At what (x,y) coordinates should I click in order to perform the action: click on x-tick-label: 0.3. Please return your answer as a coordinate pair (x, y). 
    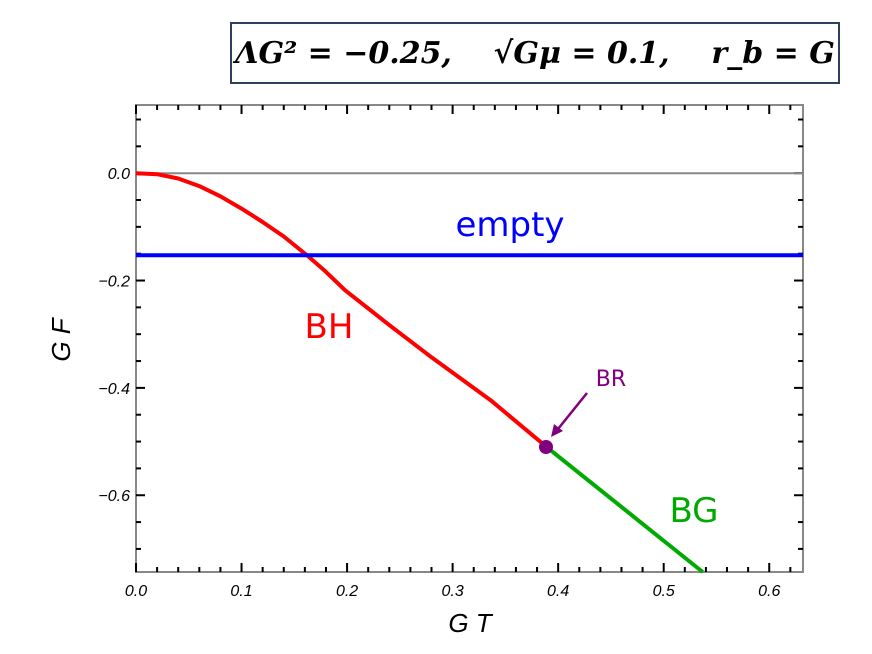
    Looking at the image, I should click on (452, 591).